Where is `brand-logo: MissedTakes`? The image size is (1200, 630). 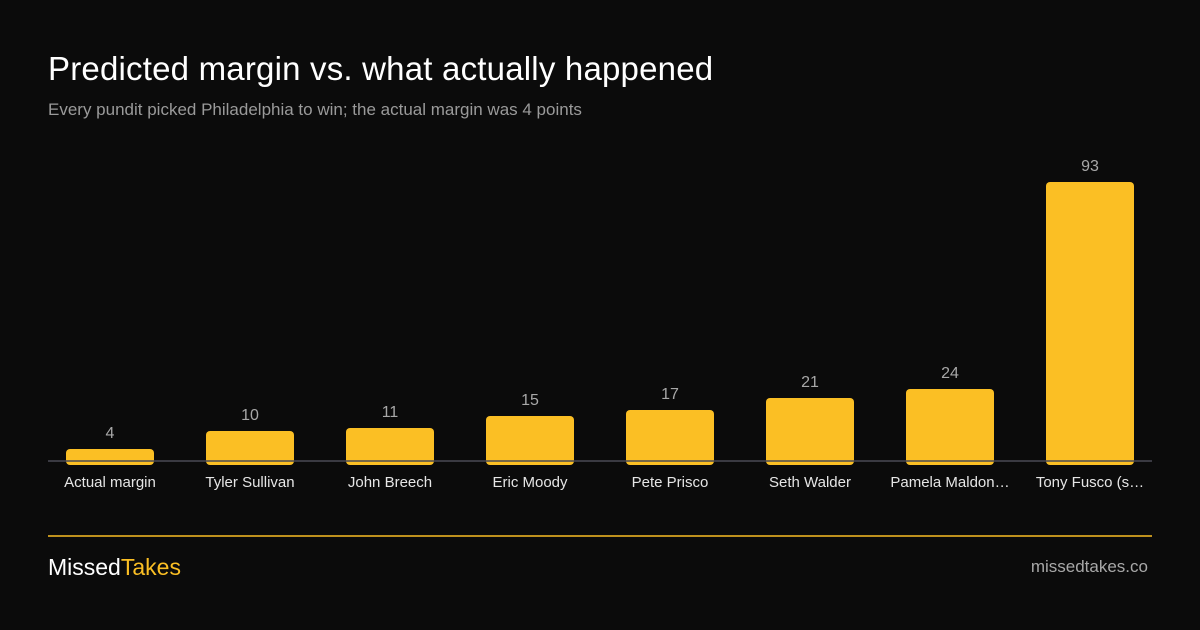
brand-logo: MissedTakes is located at coordinates (114, 567).